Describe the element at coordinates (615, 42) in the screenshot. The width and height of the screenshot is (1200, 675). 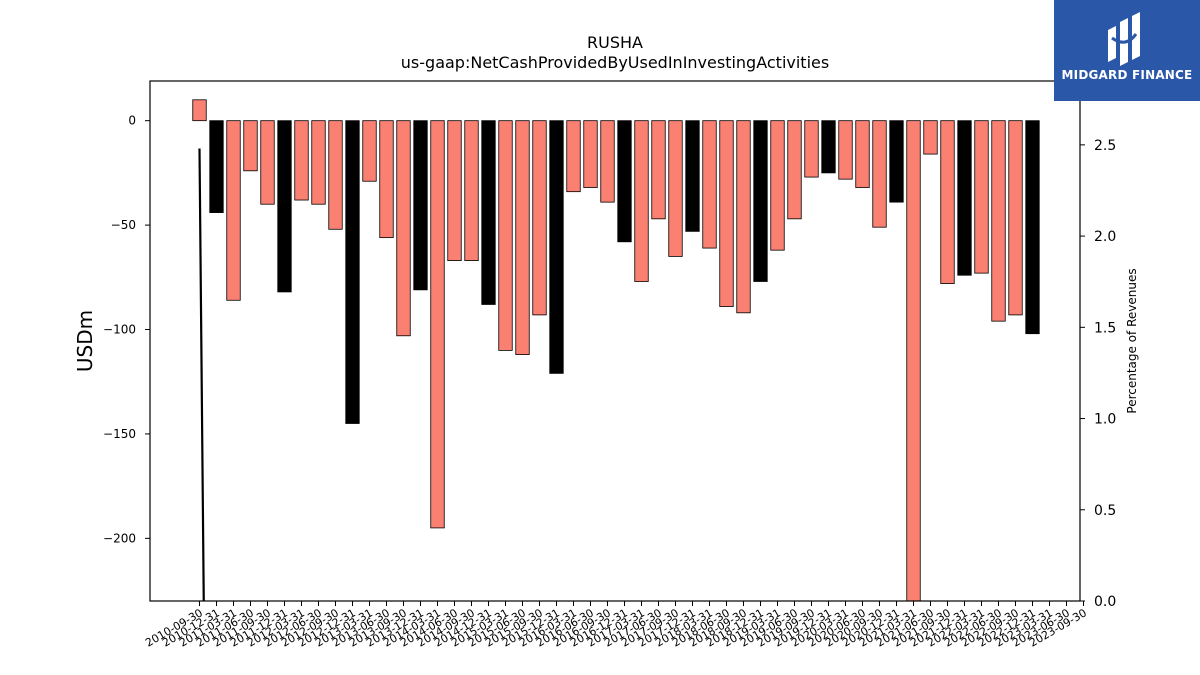
I see `chart-title: RUSHA` at that location.